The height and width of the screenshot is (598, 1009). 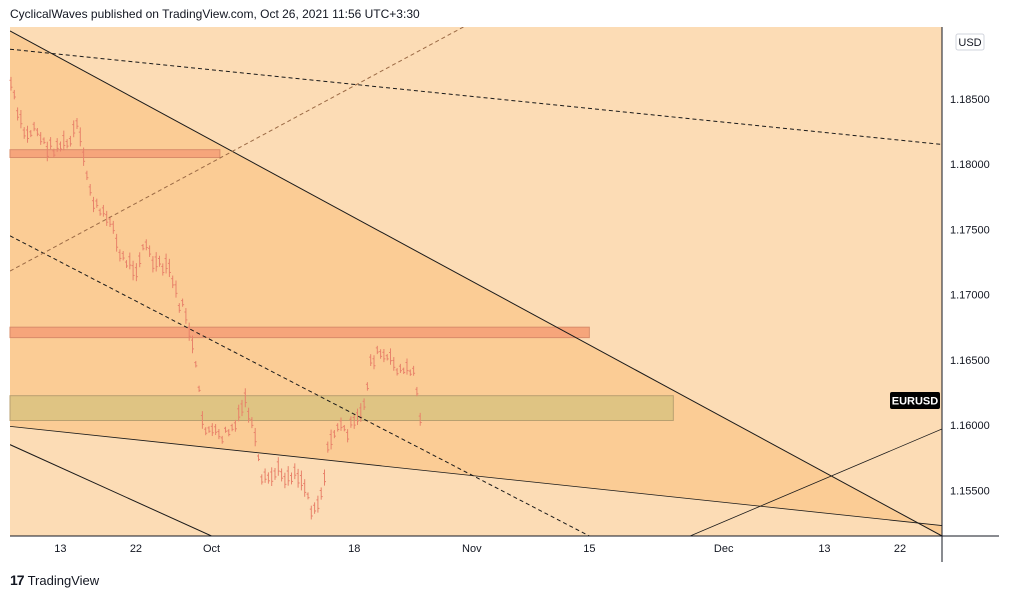 What do you see at coordinates (17, 580) in the screenshot?
I see `tradingview-logo-icon: 17` at bounding box center [17, 580].